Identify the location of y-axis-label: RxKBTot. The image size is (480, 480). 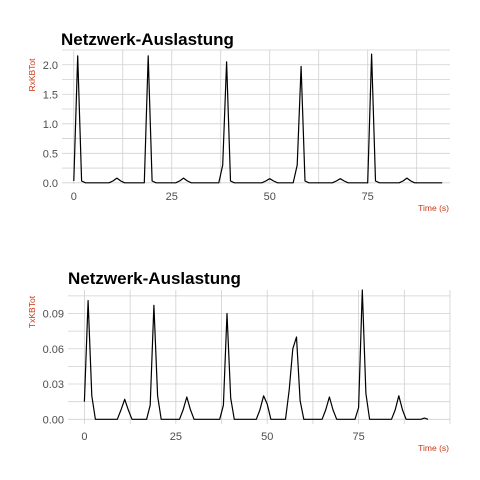
(32, 75).